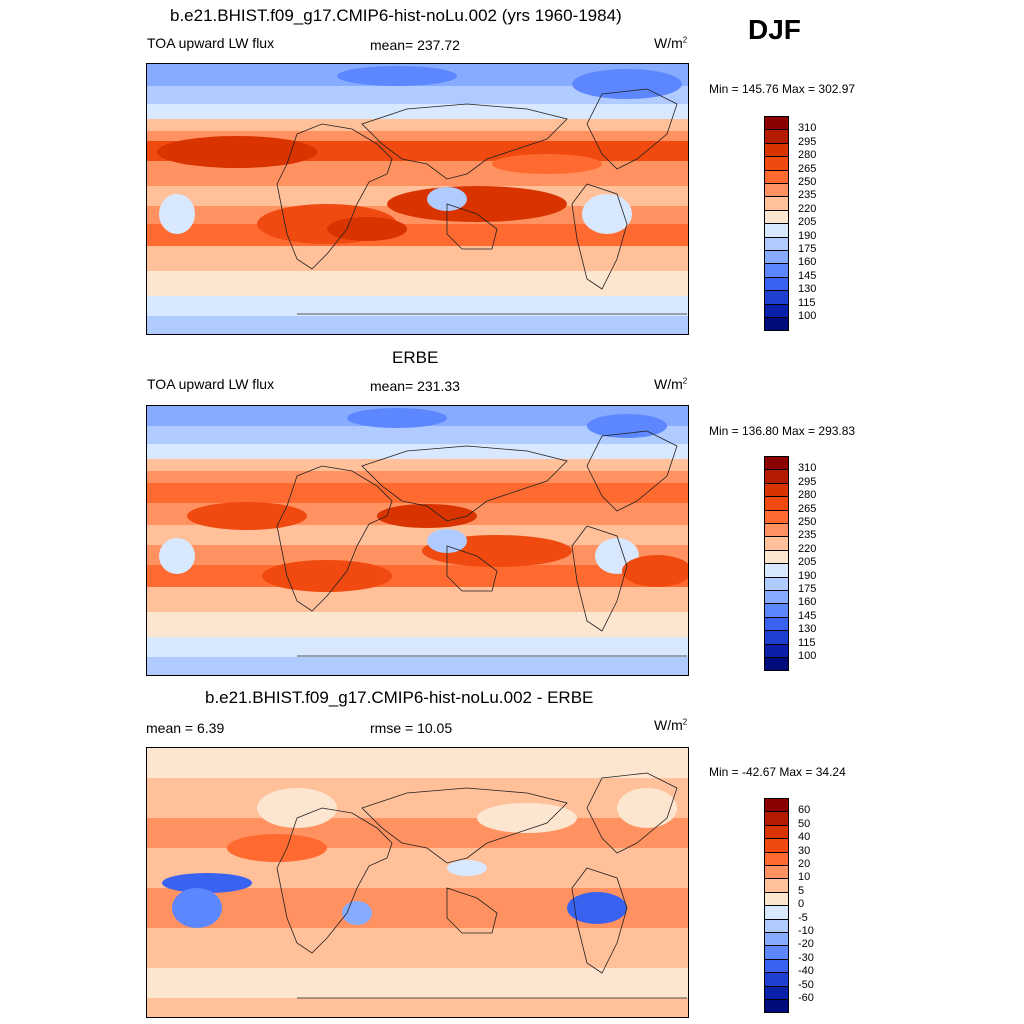 This screenshot has height=1024, width=1024. What do you see at coordinates (803, 917) in the screenshot?
I see `colorbar-tick-label: -5` at bounding box center [803, 917].